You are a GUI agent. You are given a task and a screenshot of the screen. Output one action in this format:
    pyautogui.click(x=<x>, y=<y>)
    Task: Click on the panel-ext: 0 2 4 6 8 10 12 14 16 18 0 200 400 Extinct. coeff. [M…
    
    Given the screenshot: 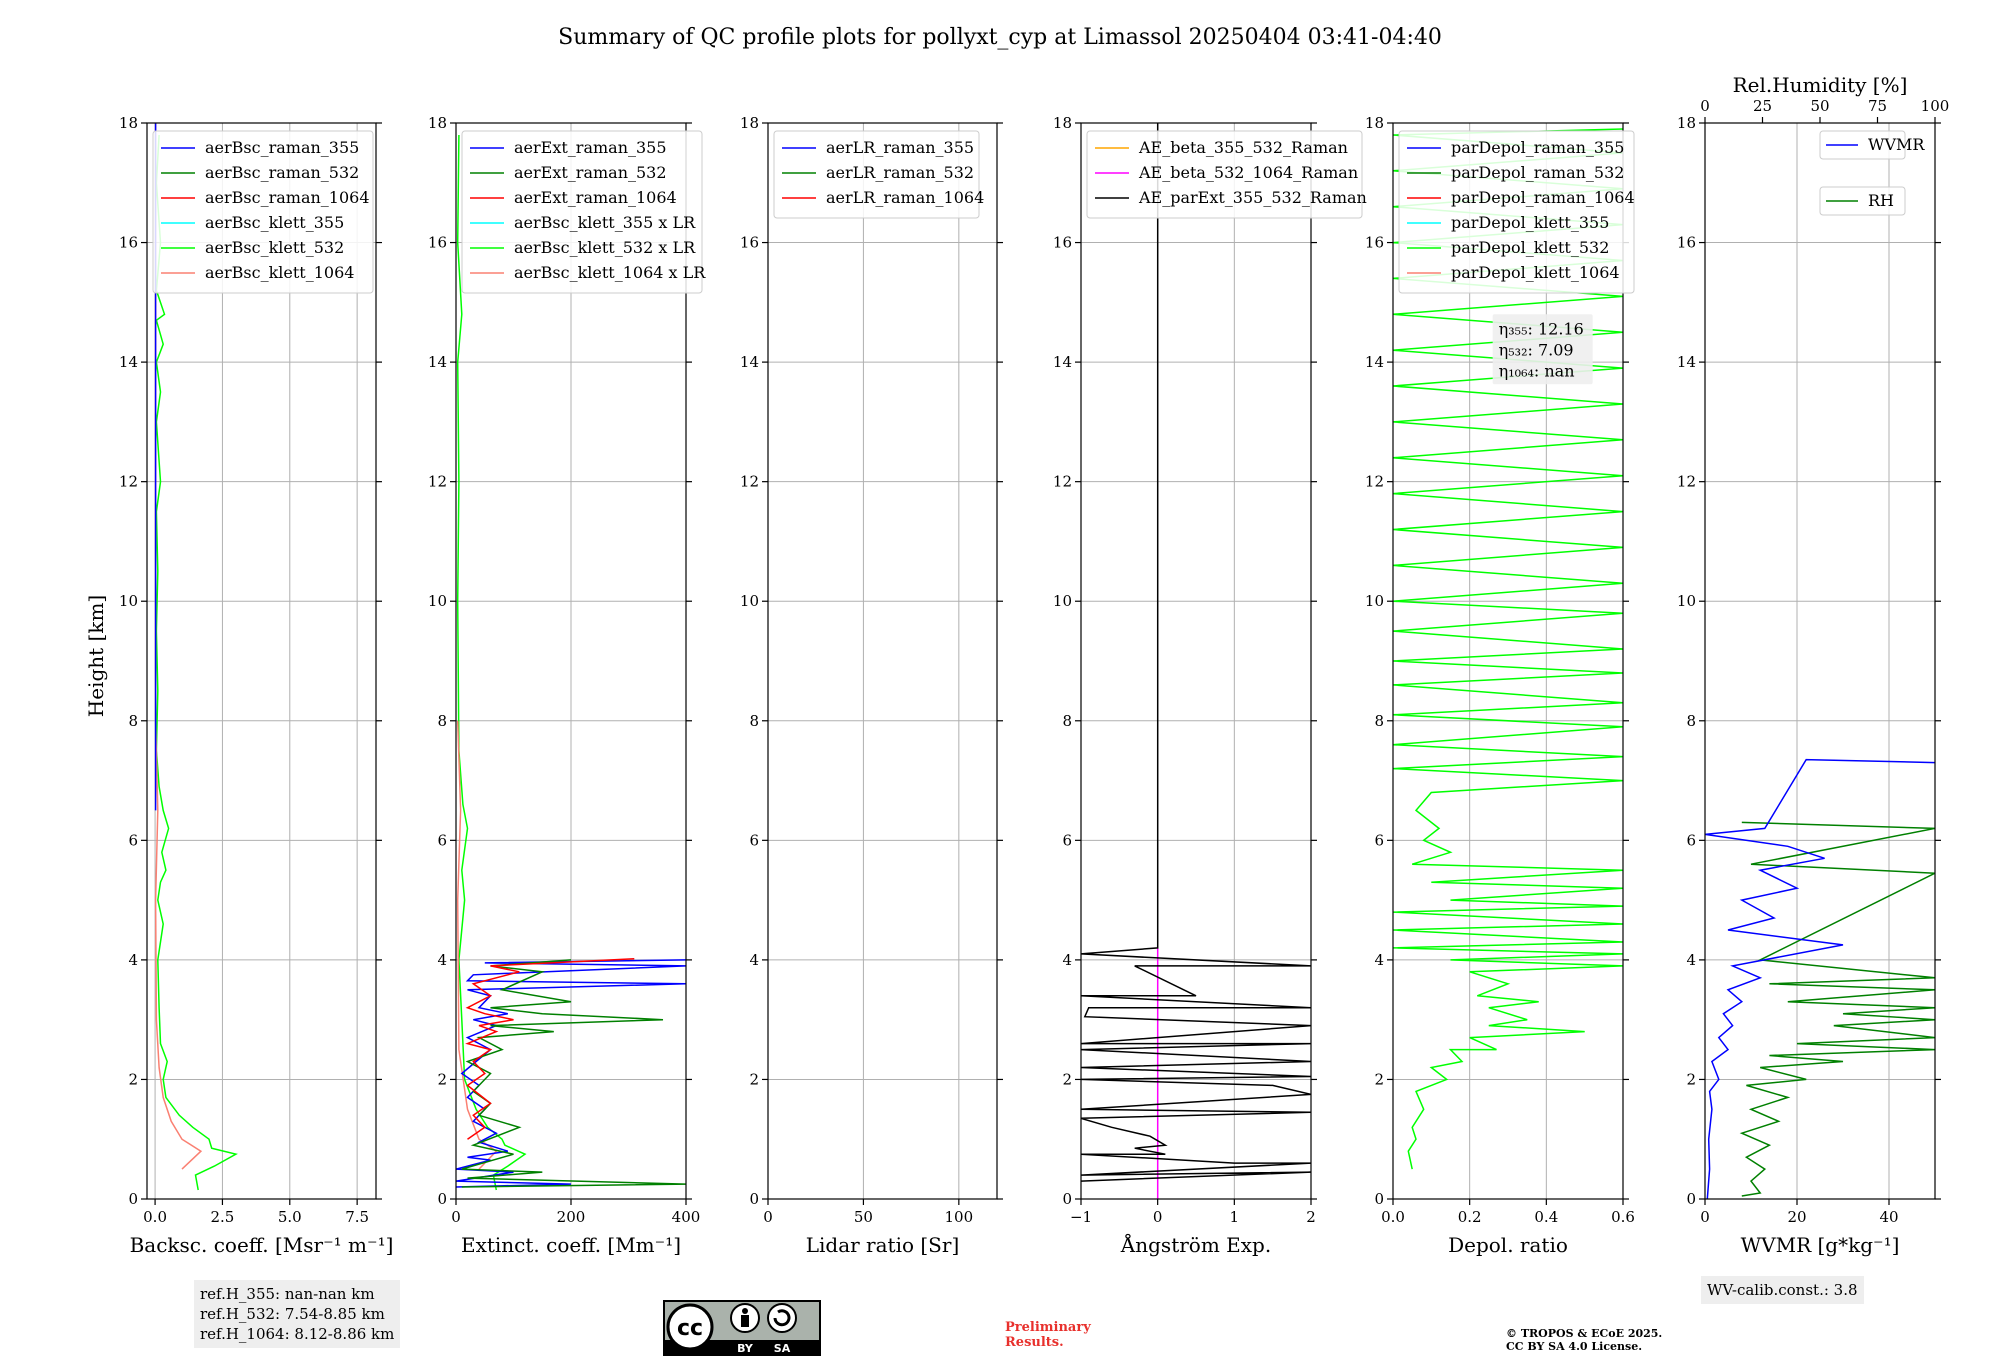 What is the action you would take?
    pyautogui.click(x=567, y=685)
    